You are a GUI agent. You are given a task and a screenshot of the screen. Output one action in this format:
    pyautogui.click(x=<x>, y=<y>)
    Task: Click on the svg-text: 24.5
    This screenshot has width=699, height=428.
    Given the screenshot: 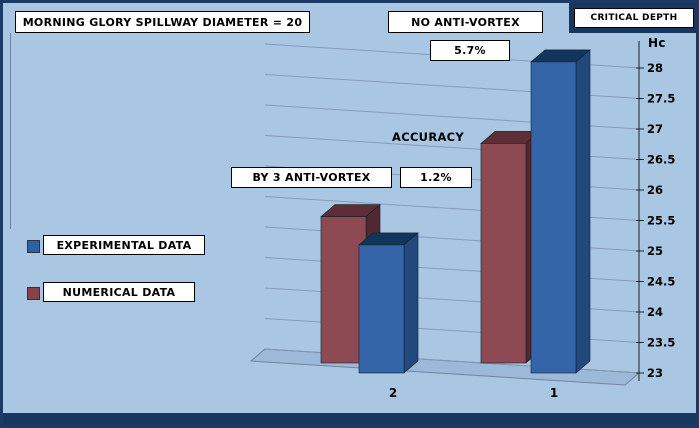 What is the action you would take?
    pyautogui.click(x=661, y=282)
    